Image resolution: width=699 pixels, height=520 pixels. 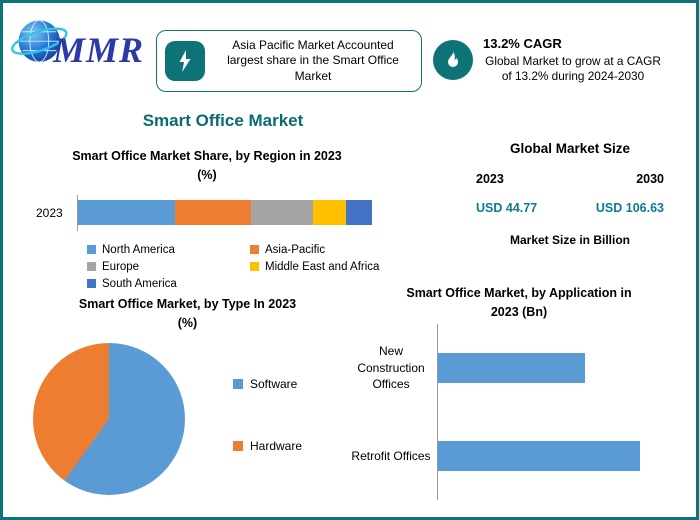 I want to click on legend-label: Europe, so click(x=121, y=266).